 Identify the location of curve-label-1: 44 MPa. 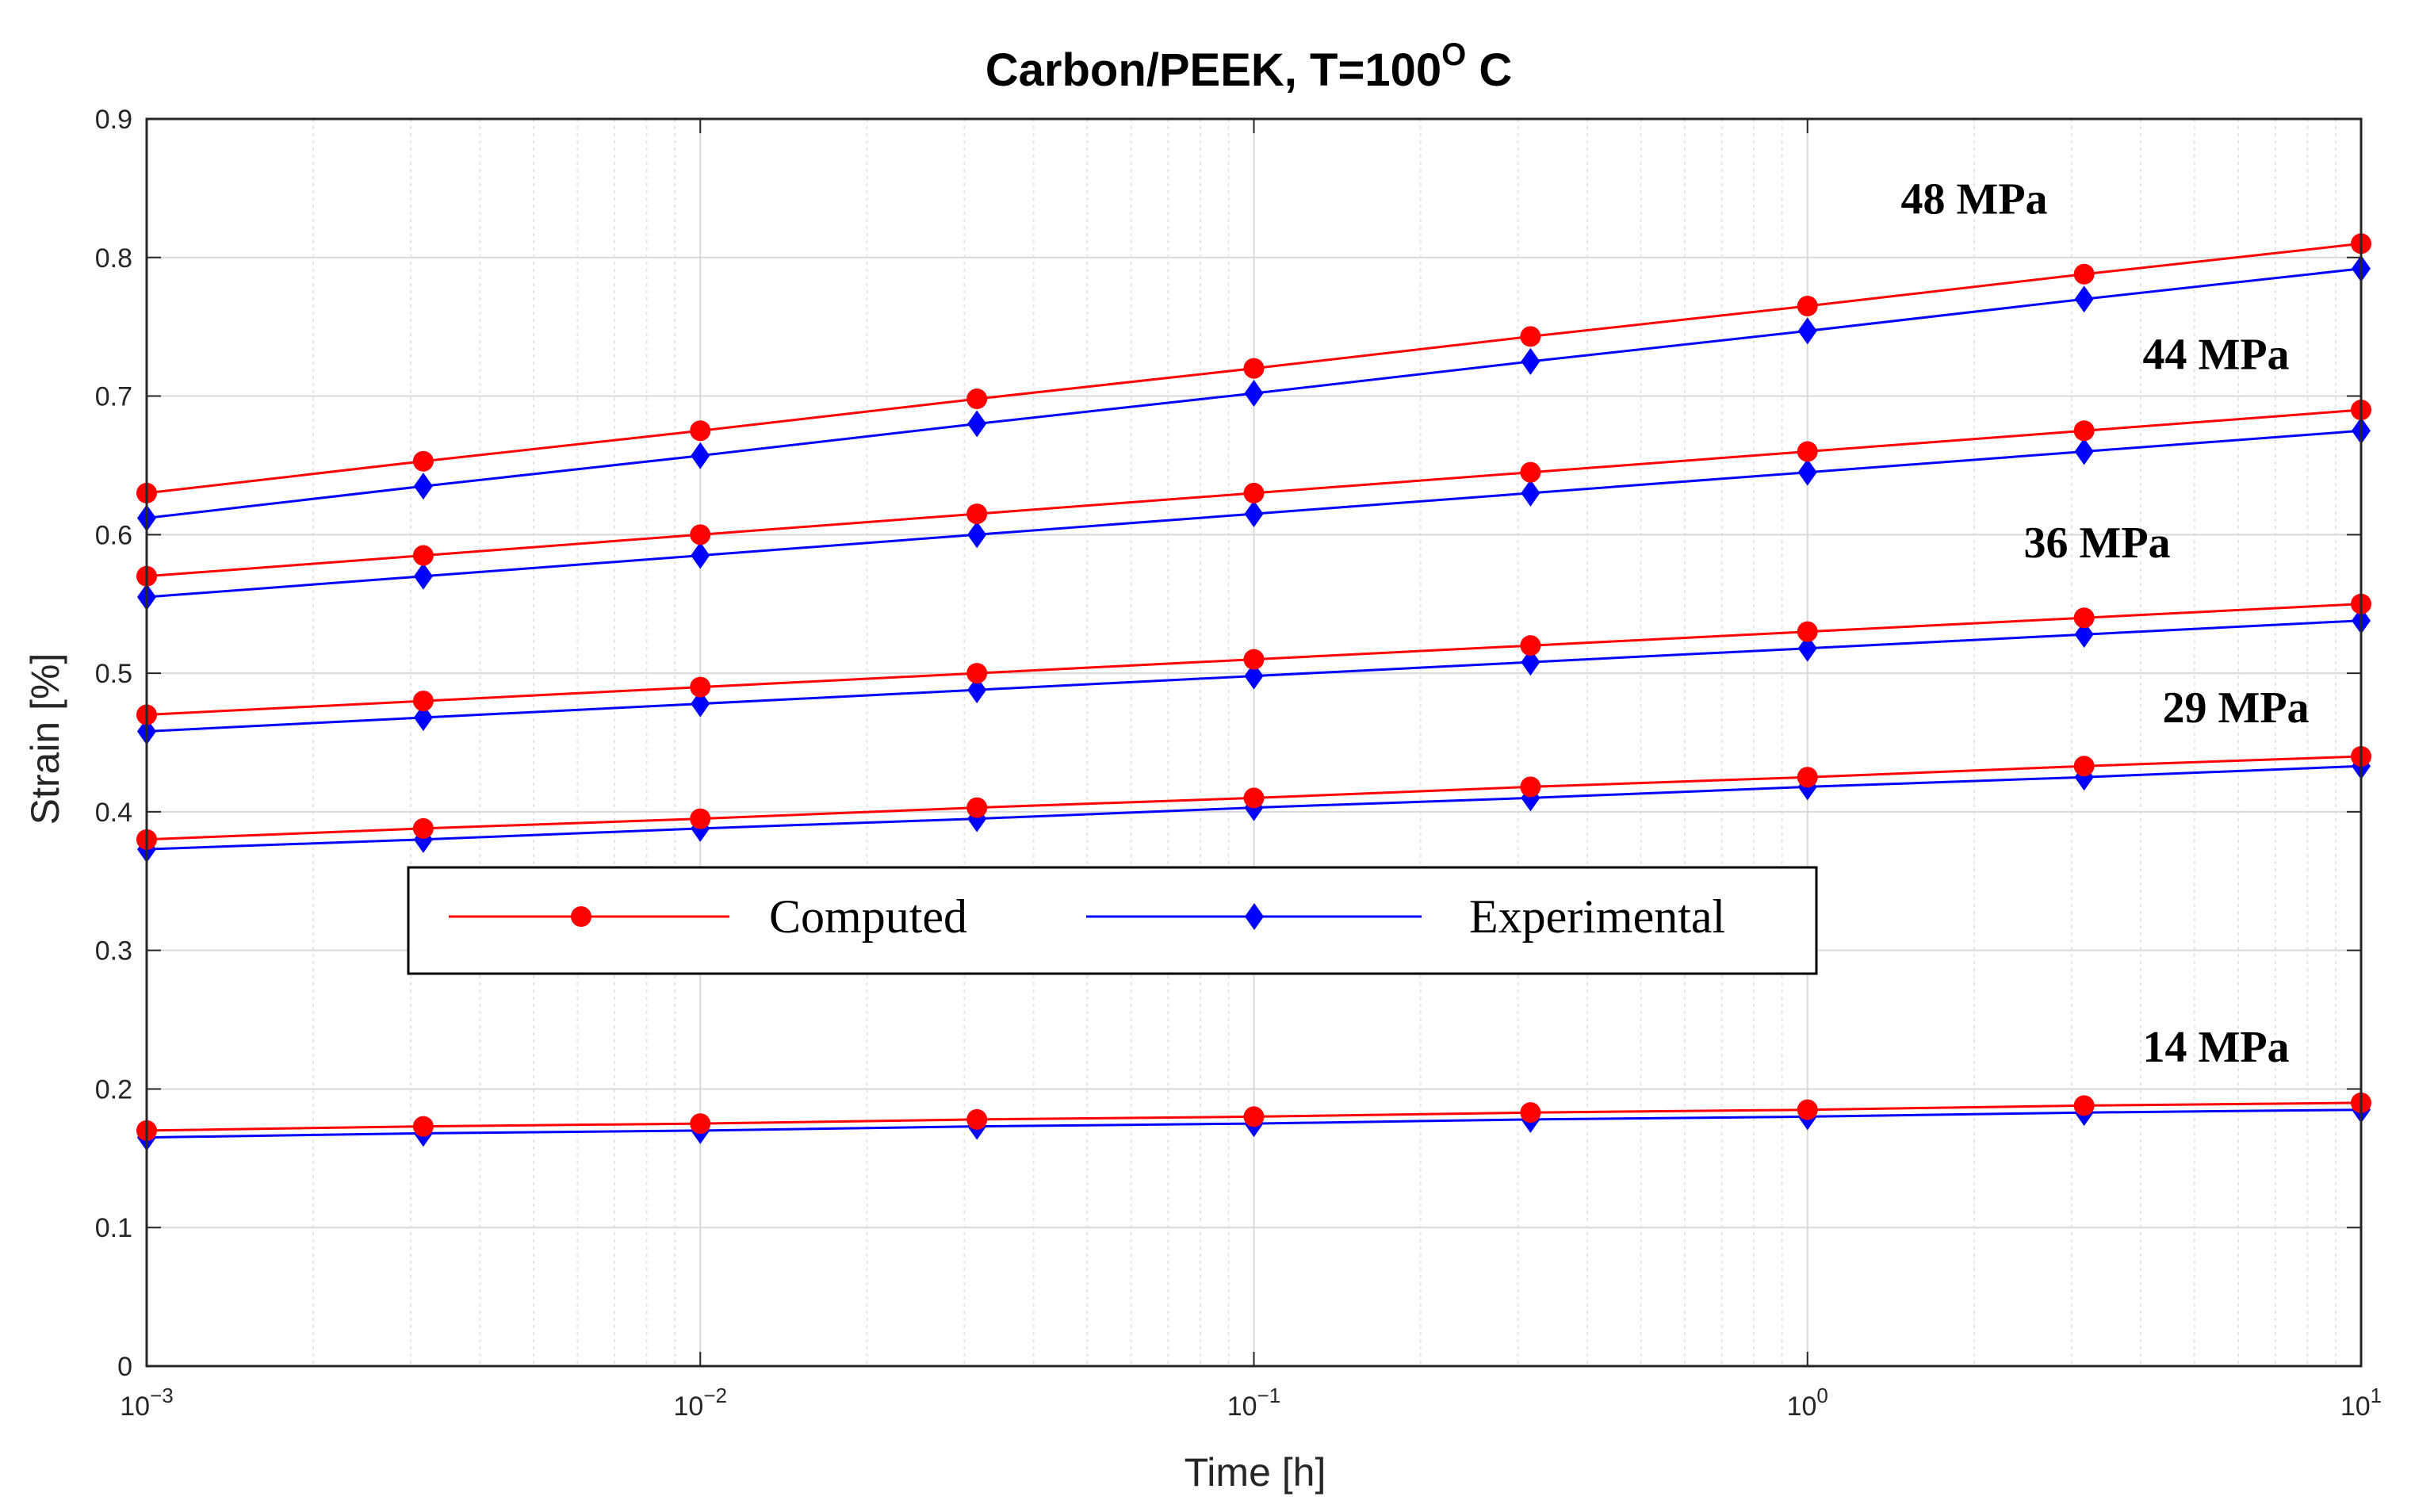
(2215, 355).